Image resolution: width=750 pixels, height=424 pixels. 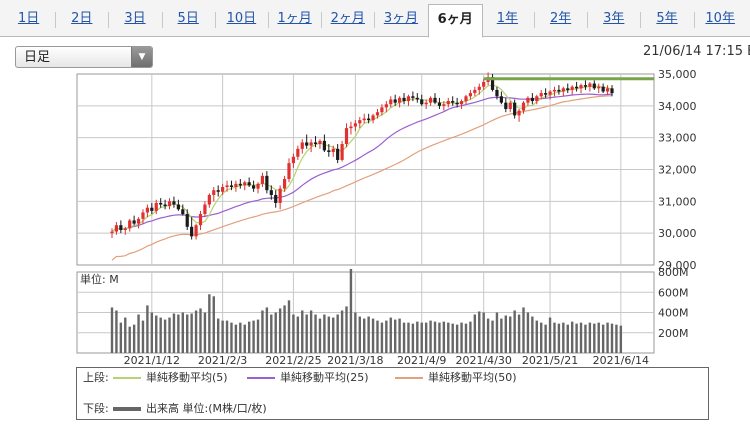 I want to click on tab-7: 3ヶ月, so click(x=401, y=18).